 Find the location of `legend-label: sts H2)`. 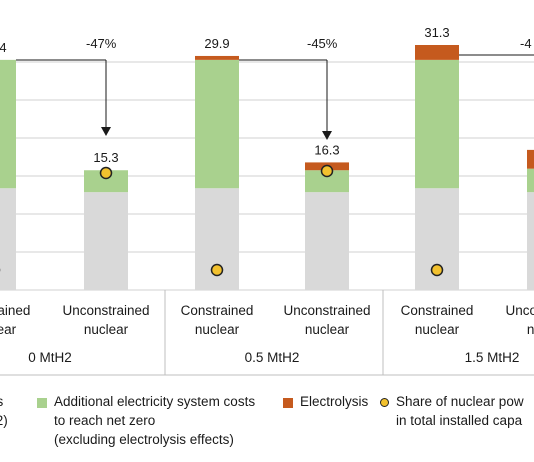

legend-label: sts H2) is located at coordinates (4, 411).